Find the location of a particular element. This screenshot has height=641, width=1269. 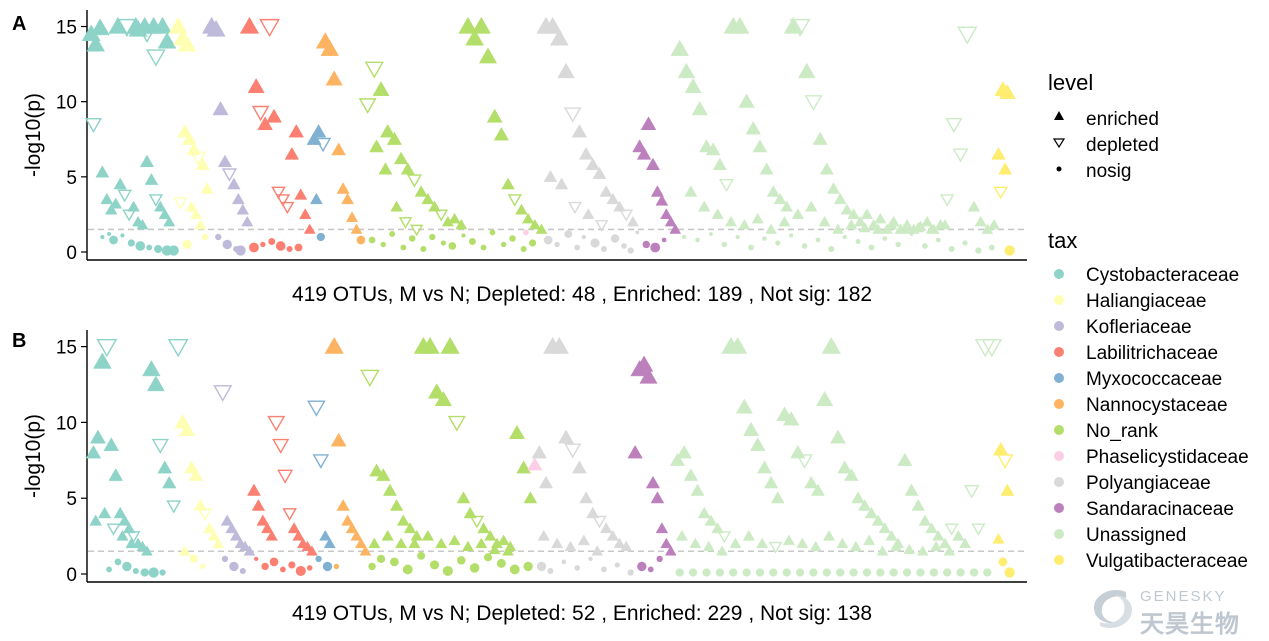

depleted-triangle-icon is located at coordinates (1059, 143).